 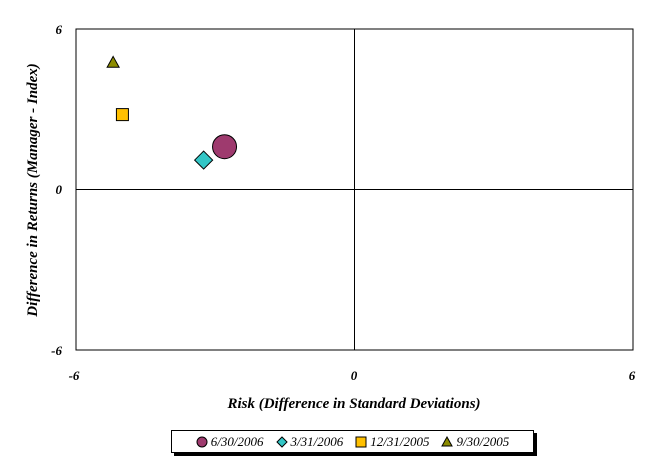 What do you see at coordinates (354, 375) in the screenshot?
I see `x-tick-mid: 0` at bounding box center [354, 375].